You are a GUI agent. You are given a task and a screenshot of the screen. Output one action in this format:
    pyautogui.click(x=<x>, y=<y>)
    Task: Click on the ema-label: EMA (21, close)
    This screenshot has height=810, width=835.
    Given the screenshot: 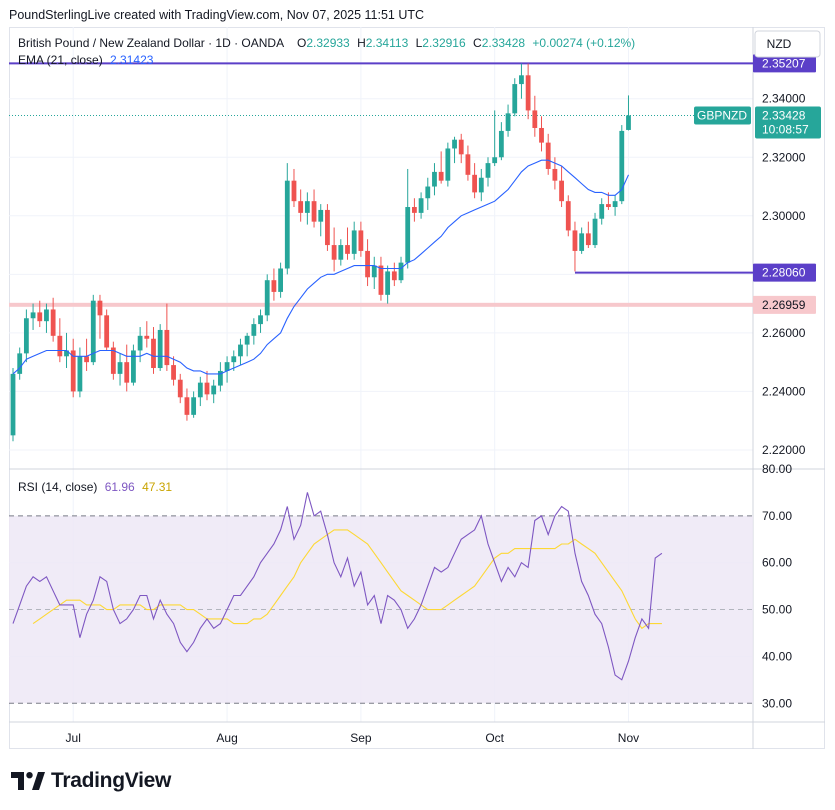 What is the action you would take?
    pyautogui.click(x=60, y=60)
    